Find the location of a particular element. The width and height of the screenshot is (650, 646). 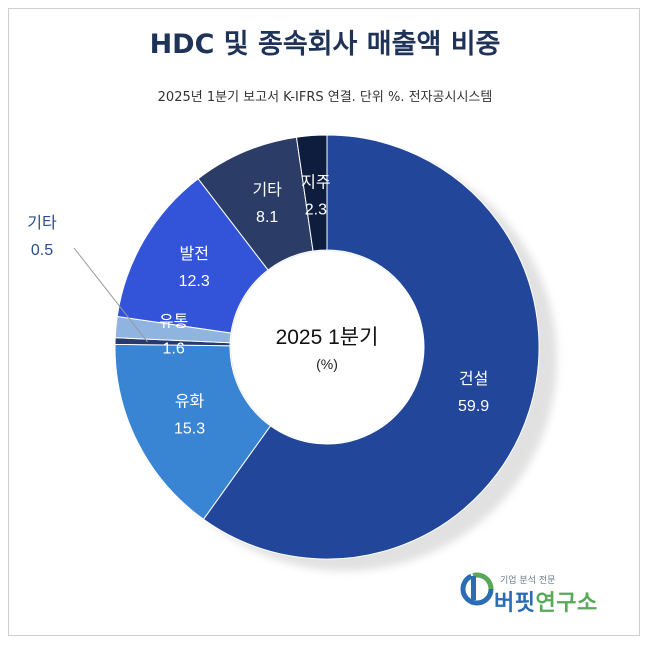

slice-label-3: 유통 is located at coordinates (173, 321).